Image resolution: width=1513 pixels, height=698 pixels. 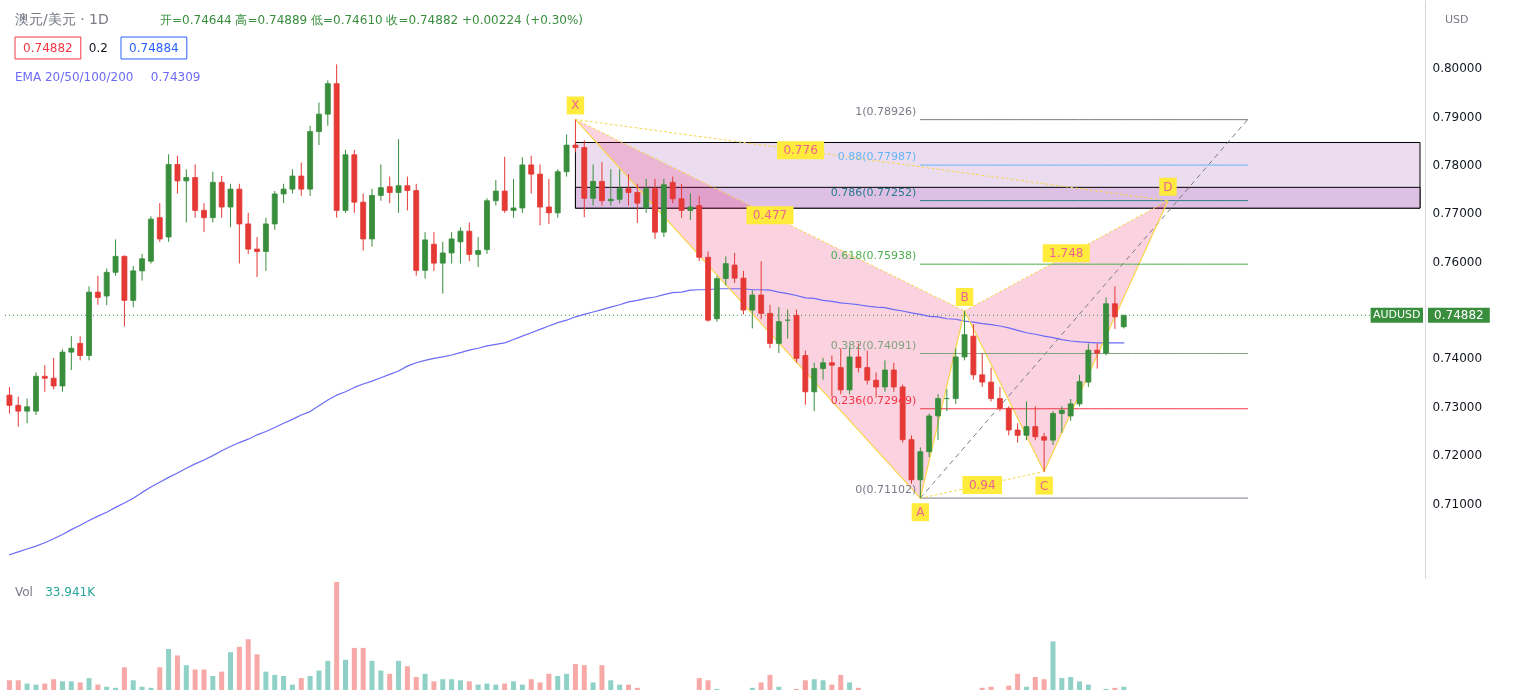 What do you see at coordinates (1457, 116) in the screenshot?
I see `y-tick-label: 0.79000` at bounding box center [1457, 116].